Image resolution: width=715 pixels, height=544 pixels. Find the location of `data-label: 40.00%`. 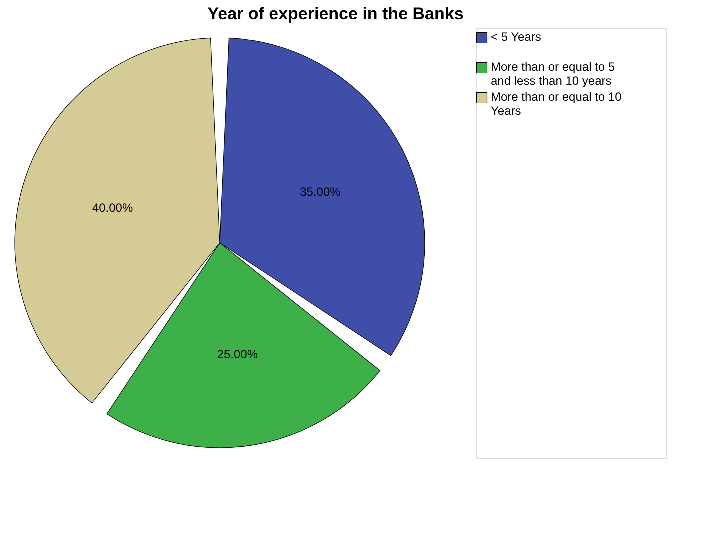

data-label: 40.00% is located at coordinates (113, 208).